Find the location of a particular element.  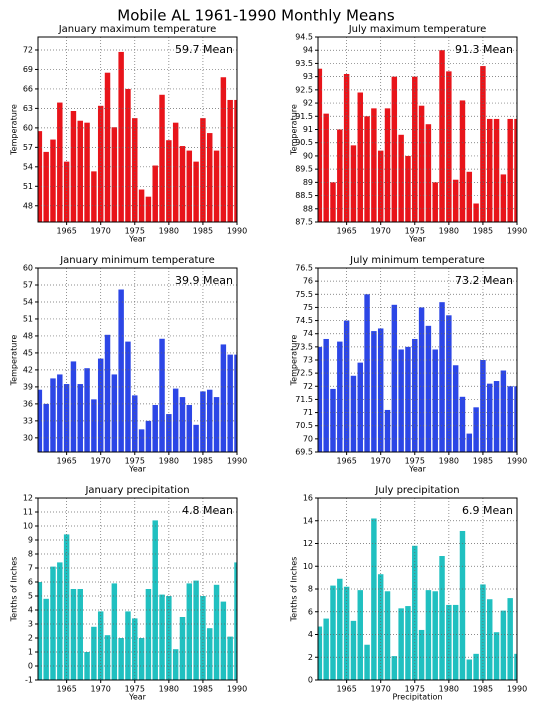

y-tick-label: 60 is located at coordinates (28, 127).